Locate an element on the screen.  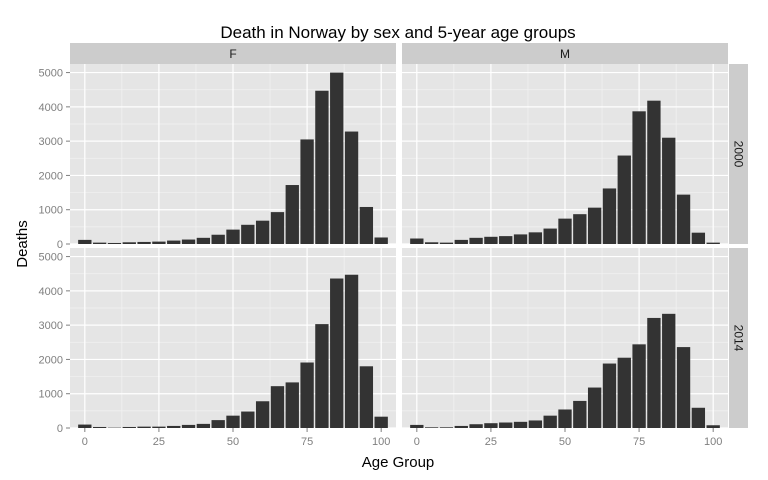
facet-strip-F is located at coordinates (233, 53).